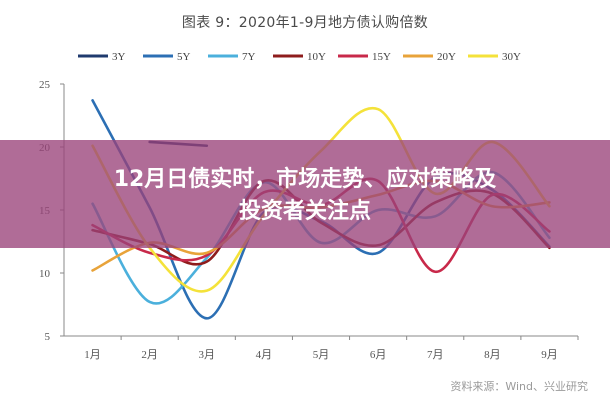 Image resolution: width=610 pixels, height=400 pixels. I want to click on legend-label-20y: 20Y, so click(446, 57).